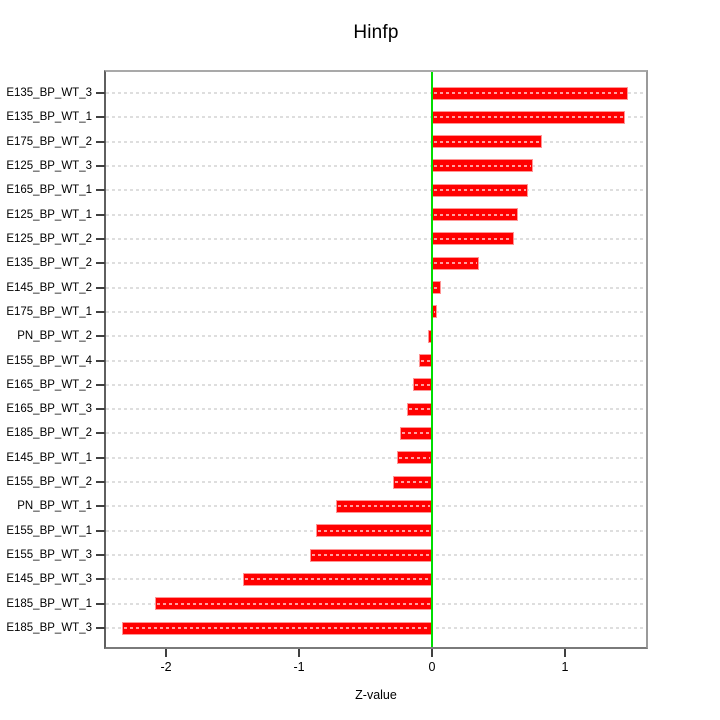 The width and height of the screenshot is (720, 720). Describe the element at coordinates (49, 433) in the screenshot. I see `y-axis-label: E185_BP_WT_2` at that location.